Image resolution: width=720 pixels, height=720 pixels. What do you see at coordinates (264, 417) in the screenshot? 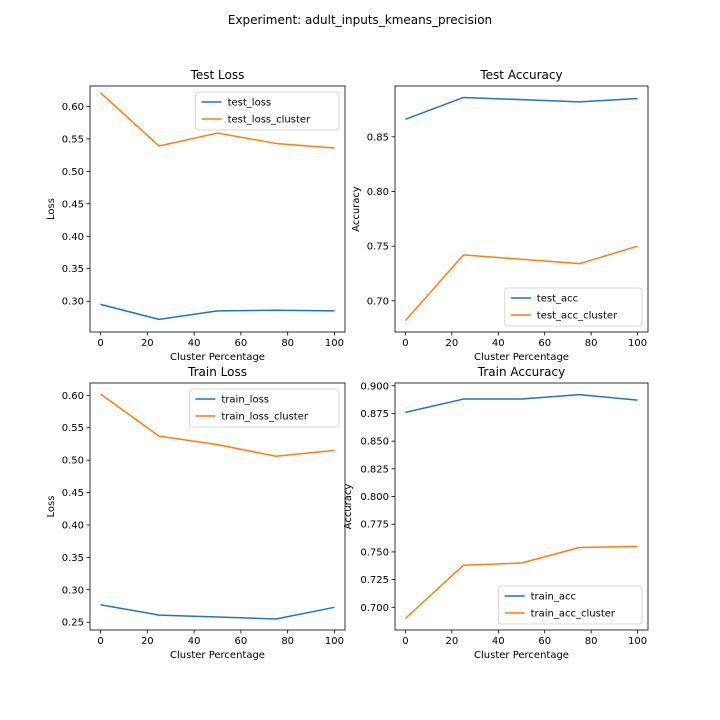
I see `train-loss-legend-label: train_loss_cluster` at bounding box center [264, 417].